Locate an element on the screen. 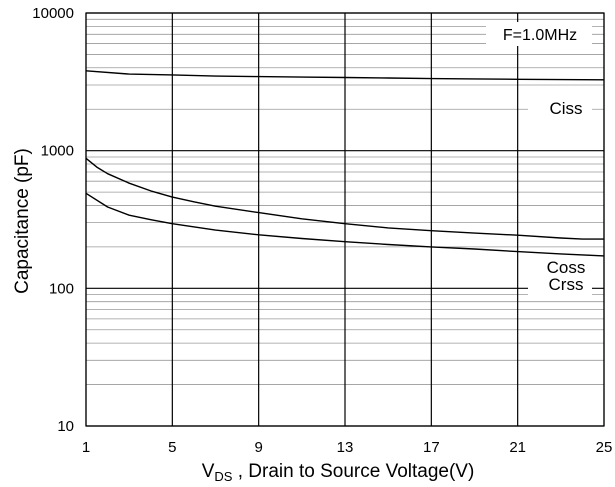 This screenshot has height=487, width=615. y-tick-label: 100 is located at coordinates (61, 288).